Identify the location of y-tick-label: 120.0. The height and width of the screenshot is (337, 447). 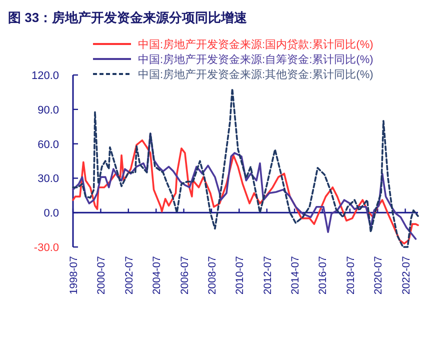
(45, 76).